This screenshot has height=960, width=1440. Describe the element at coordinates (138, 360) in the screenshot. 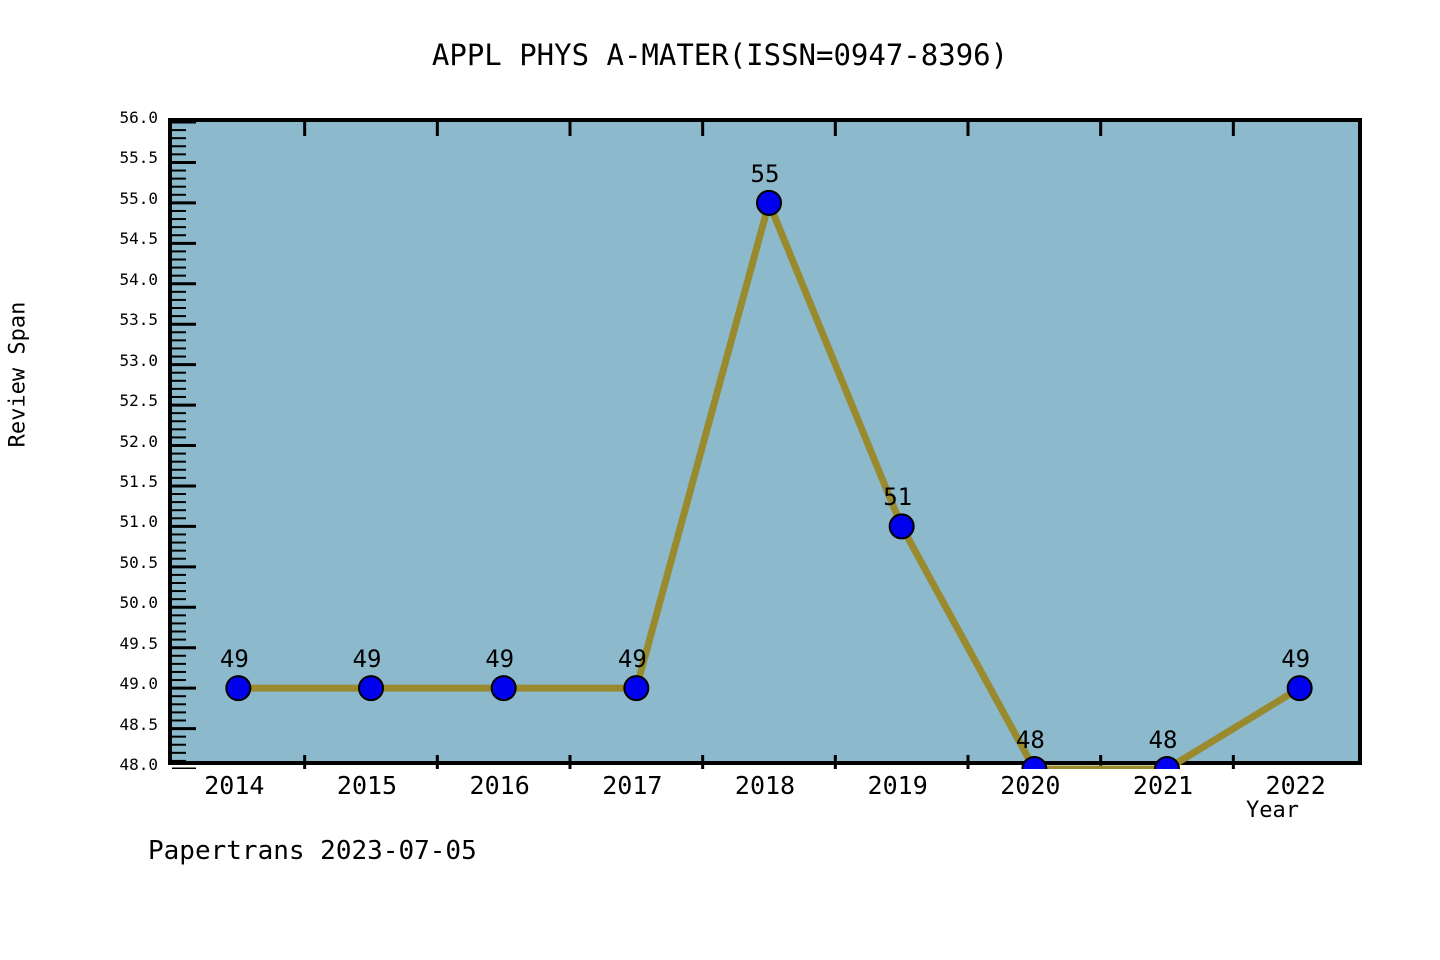

I see `y-tick-label: 53.0` at that location.